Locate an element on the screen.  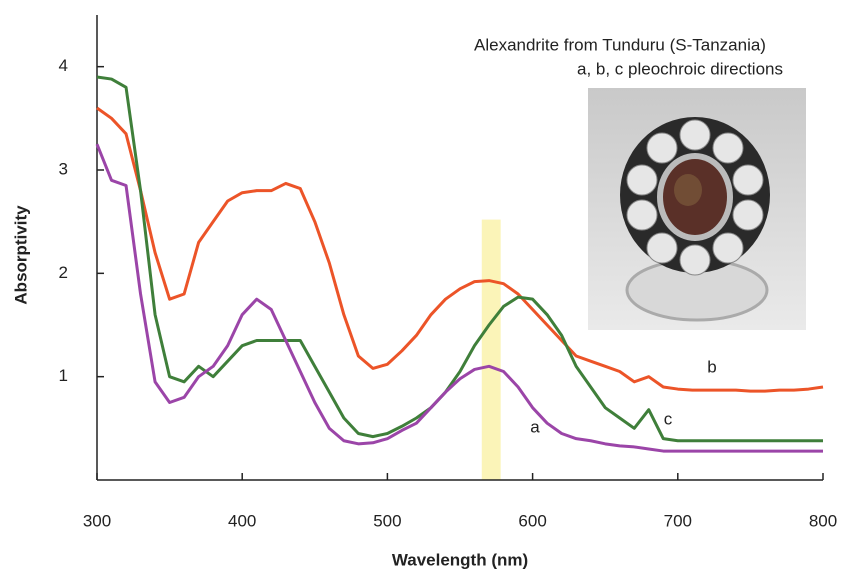
x-tick-label: 600 is located at coordinates (532, 520).